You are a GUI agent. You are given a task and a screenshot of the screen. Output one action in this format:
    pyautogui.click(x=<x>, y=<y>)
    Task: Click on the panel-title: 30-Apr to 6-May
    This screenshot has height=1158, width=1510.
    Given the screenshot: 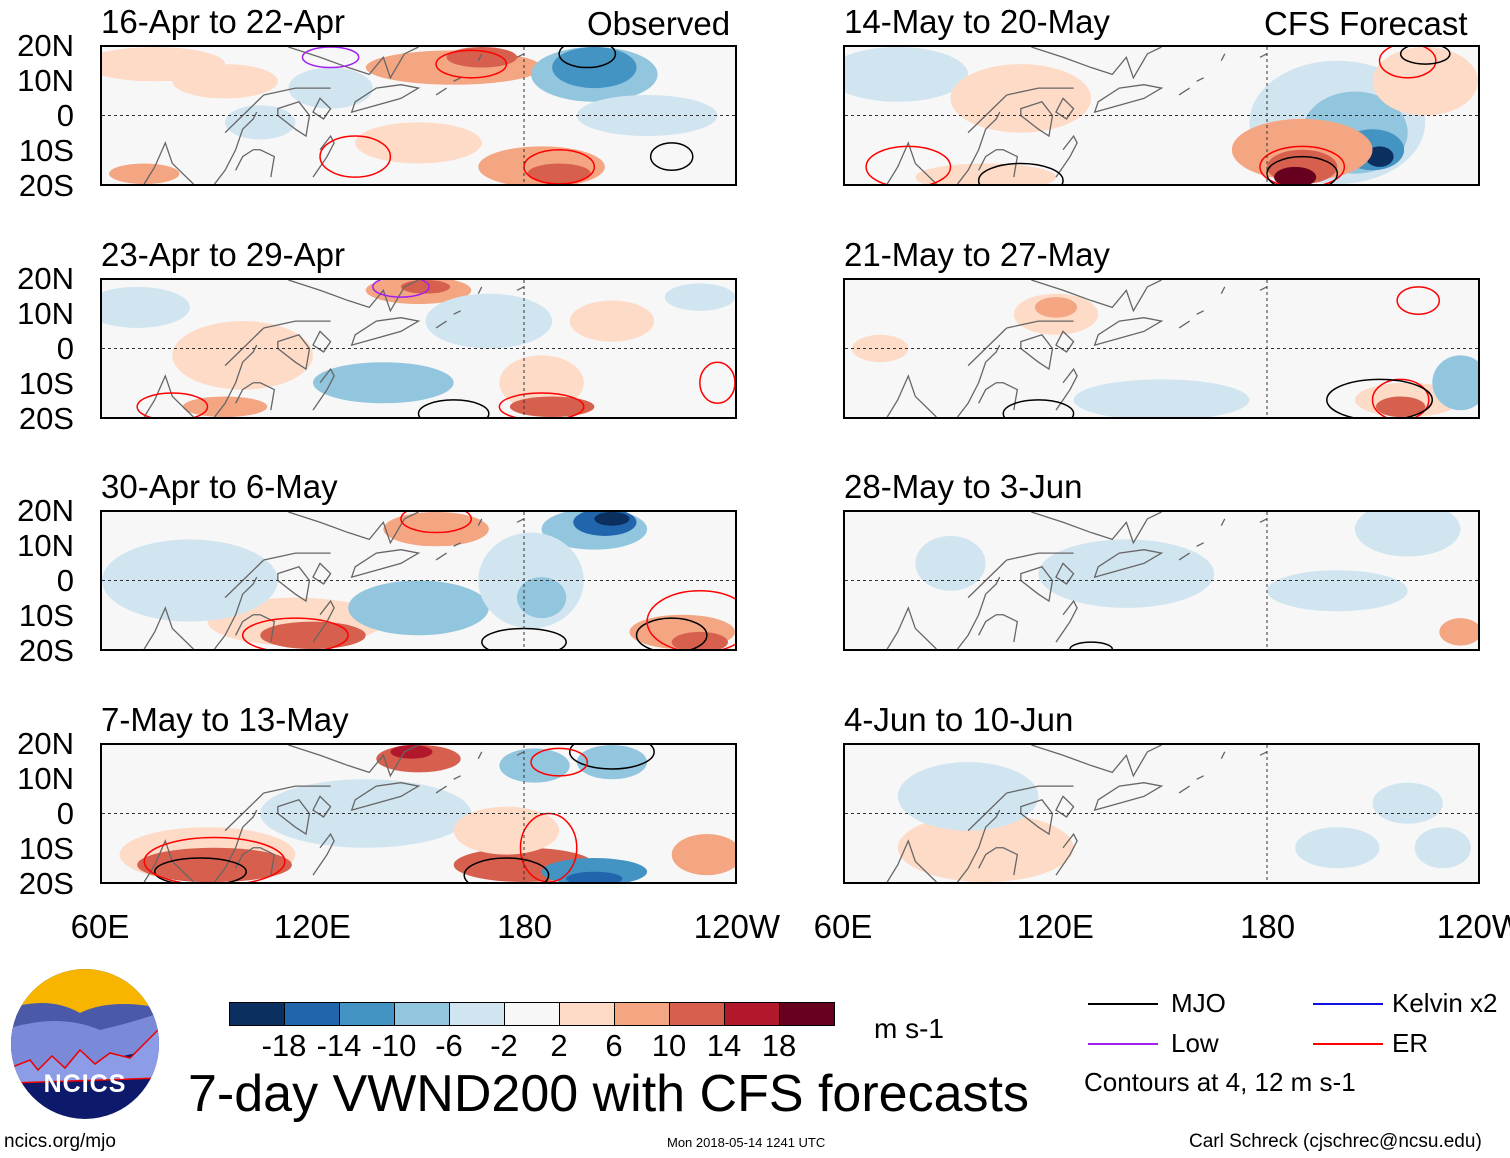 What is the action you would take?
    pyautogui.click(x=219, y=486)
    